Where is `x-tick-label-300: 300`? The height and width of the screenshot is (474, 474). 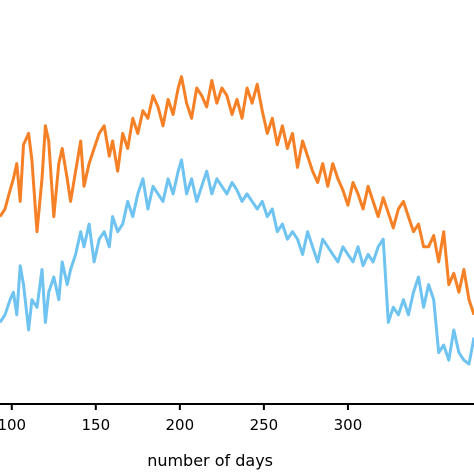 x-tick-label-300: 300 is located at coordinates (348, 425).